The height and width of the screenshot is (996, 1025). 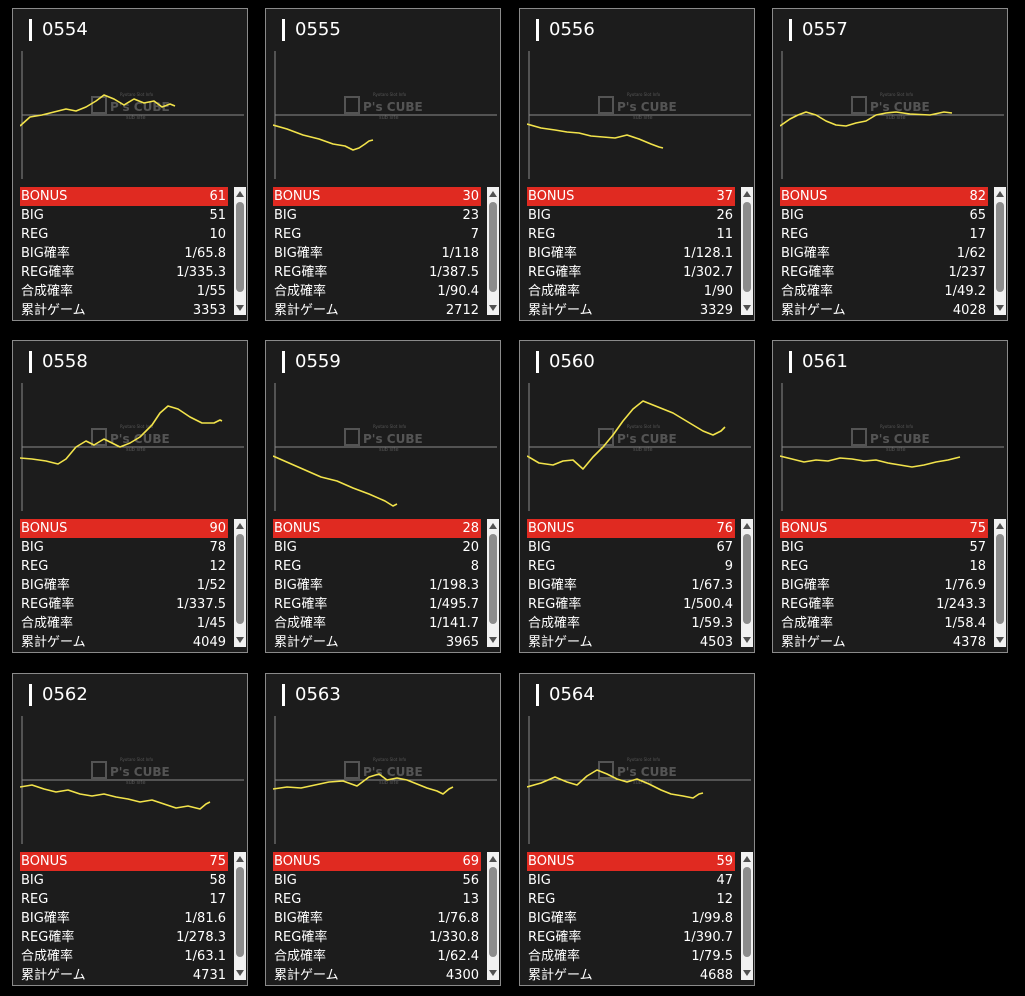 What do you see at coordinates (217, 547) in the screenshot?
I see `stat-value: 78` at bounding box center [217, 547].